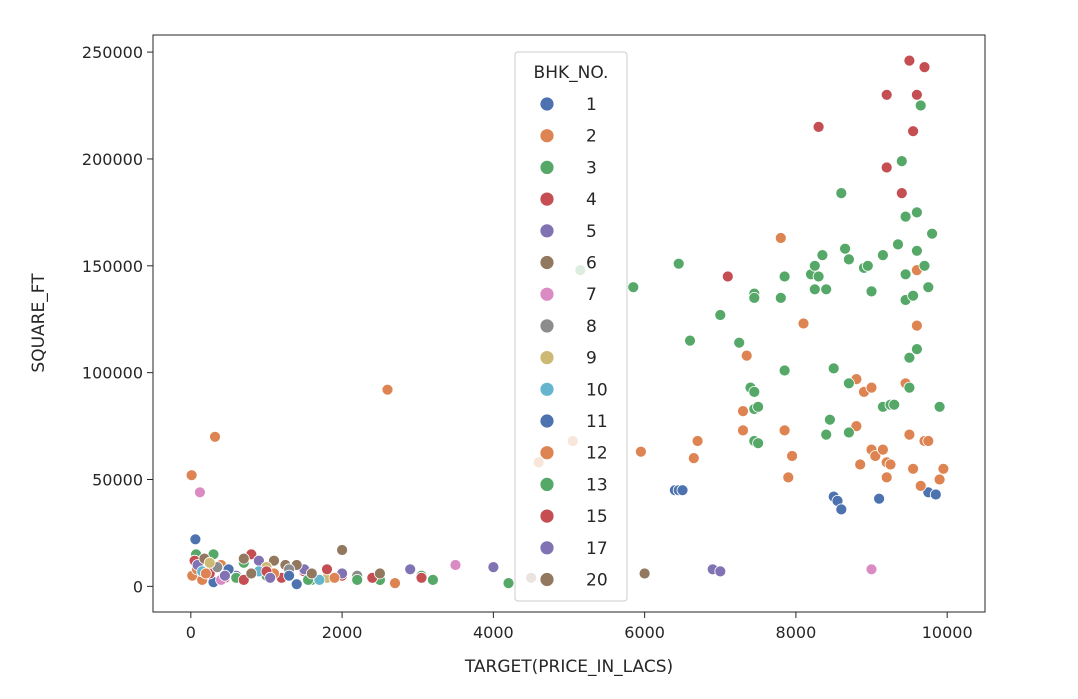 This screenshot has height=699, width=1078. Describe the element at coordinates (597, 581) in the screenshot. I see `legend-label: 20` at that location.